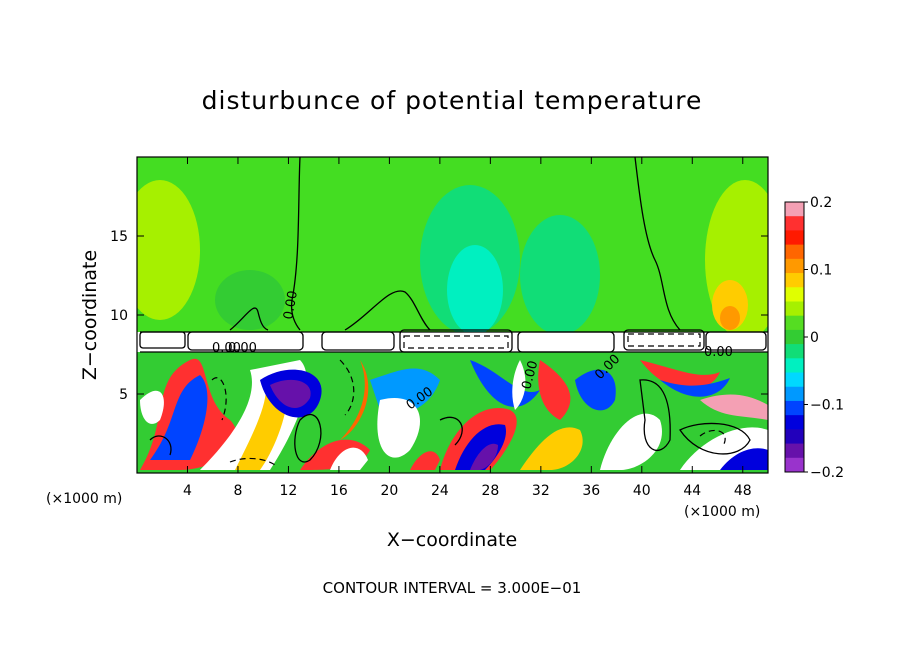 The image size is (904, 654). I want to click on x-tick-label: 16, so click(339, 491).